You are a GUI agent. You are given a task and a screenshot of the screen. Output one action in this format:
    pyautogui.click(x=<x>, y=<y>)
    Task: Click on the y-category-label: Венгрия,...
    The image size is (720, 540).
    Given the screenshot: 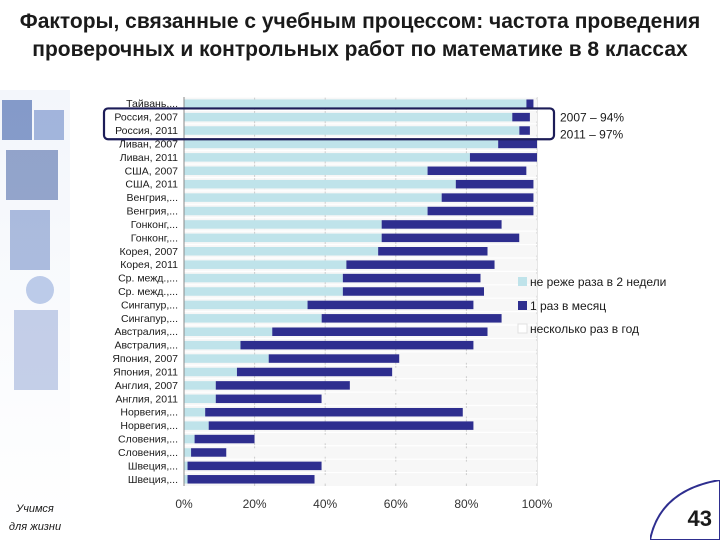 What is the action you would take?
    pyautogui.click(x=152, y=198)
    